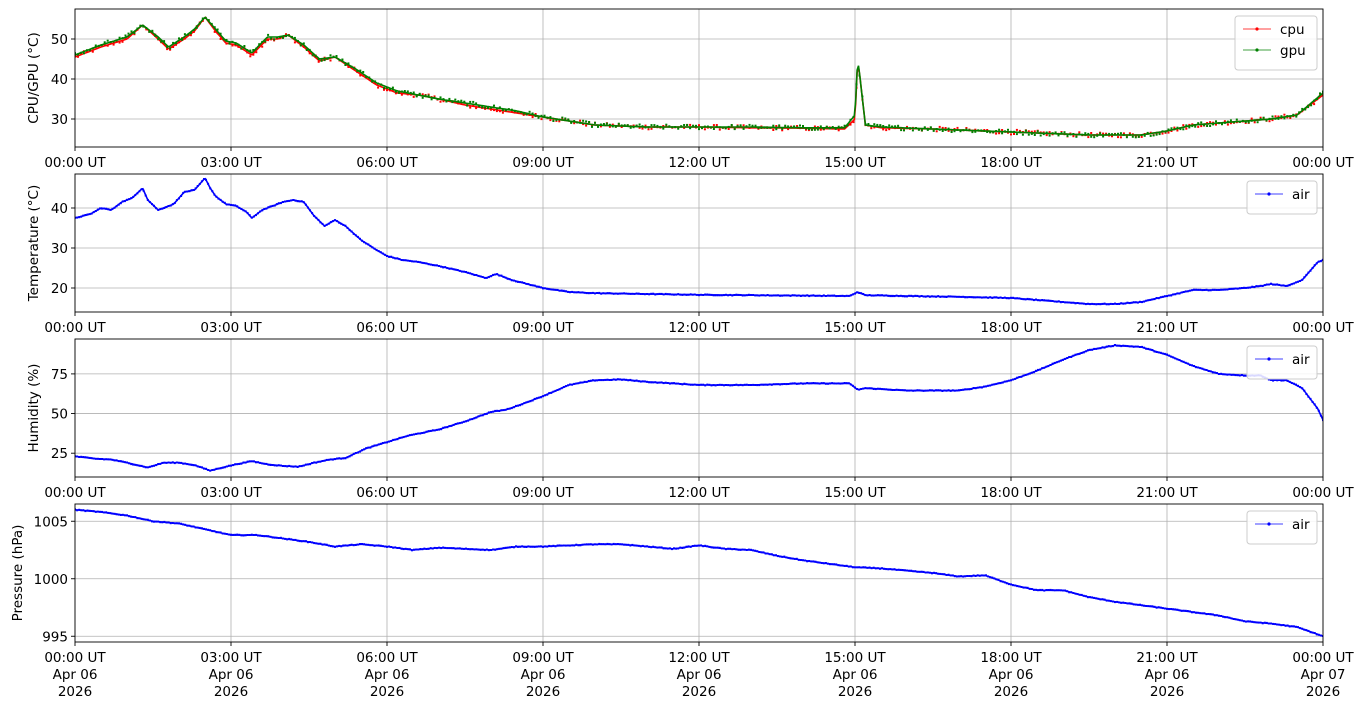 This screenshot has height=707, width=1364. I want to click on x-tick-label: 03:00 UT, so click(231, 328).